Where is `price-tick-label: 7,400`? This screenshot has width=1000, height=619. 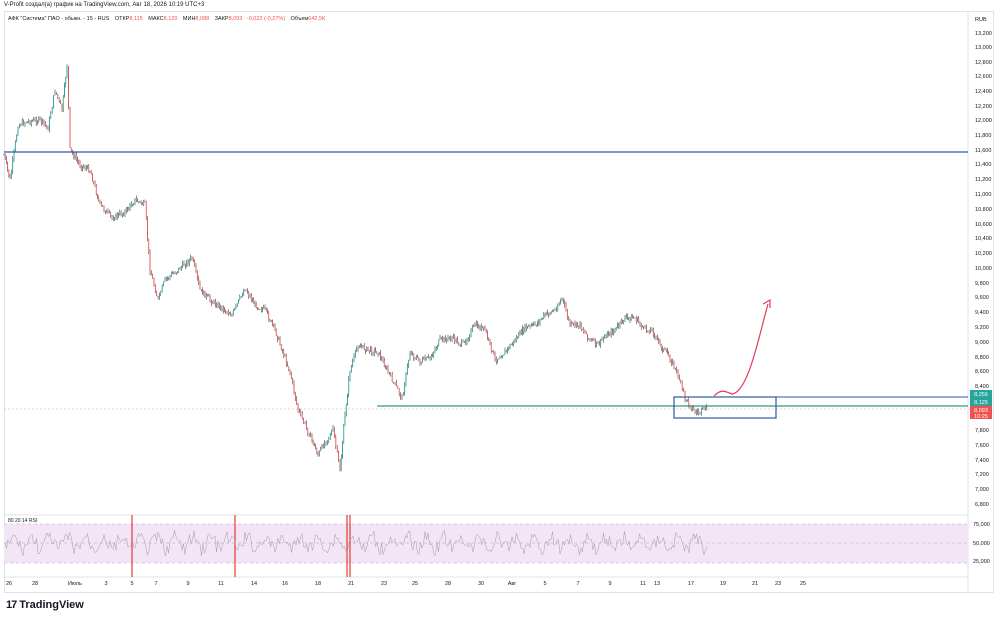
price-tick-label: 7,400 is located at coordinates (982, 461).